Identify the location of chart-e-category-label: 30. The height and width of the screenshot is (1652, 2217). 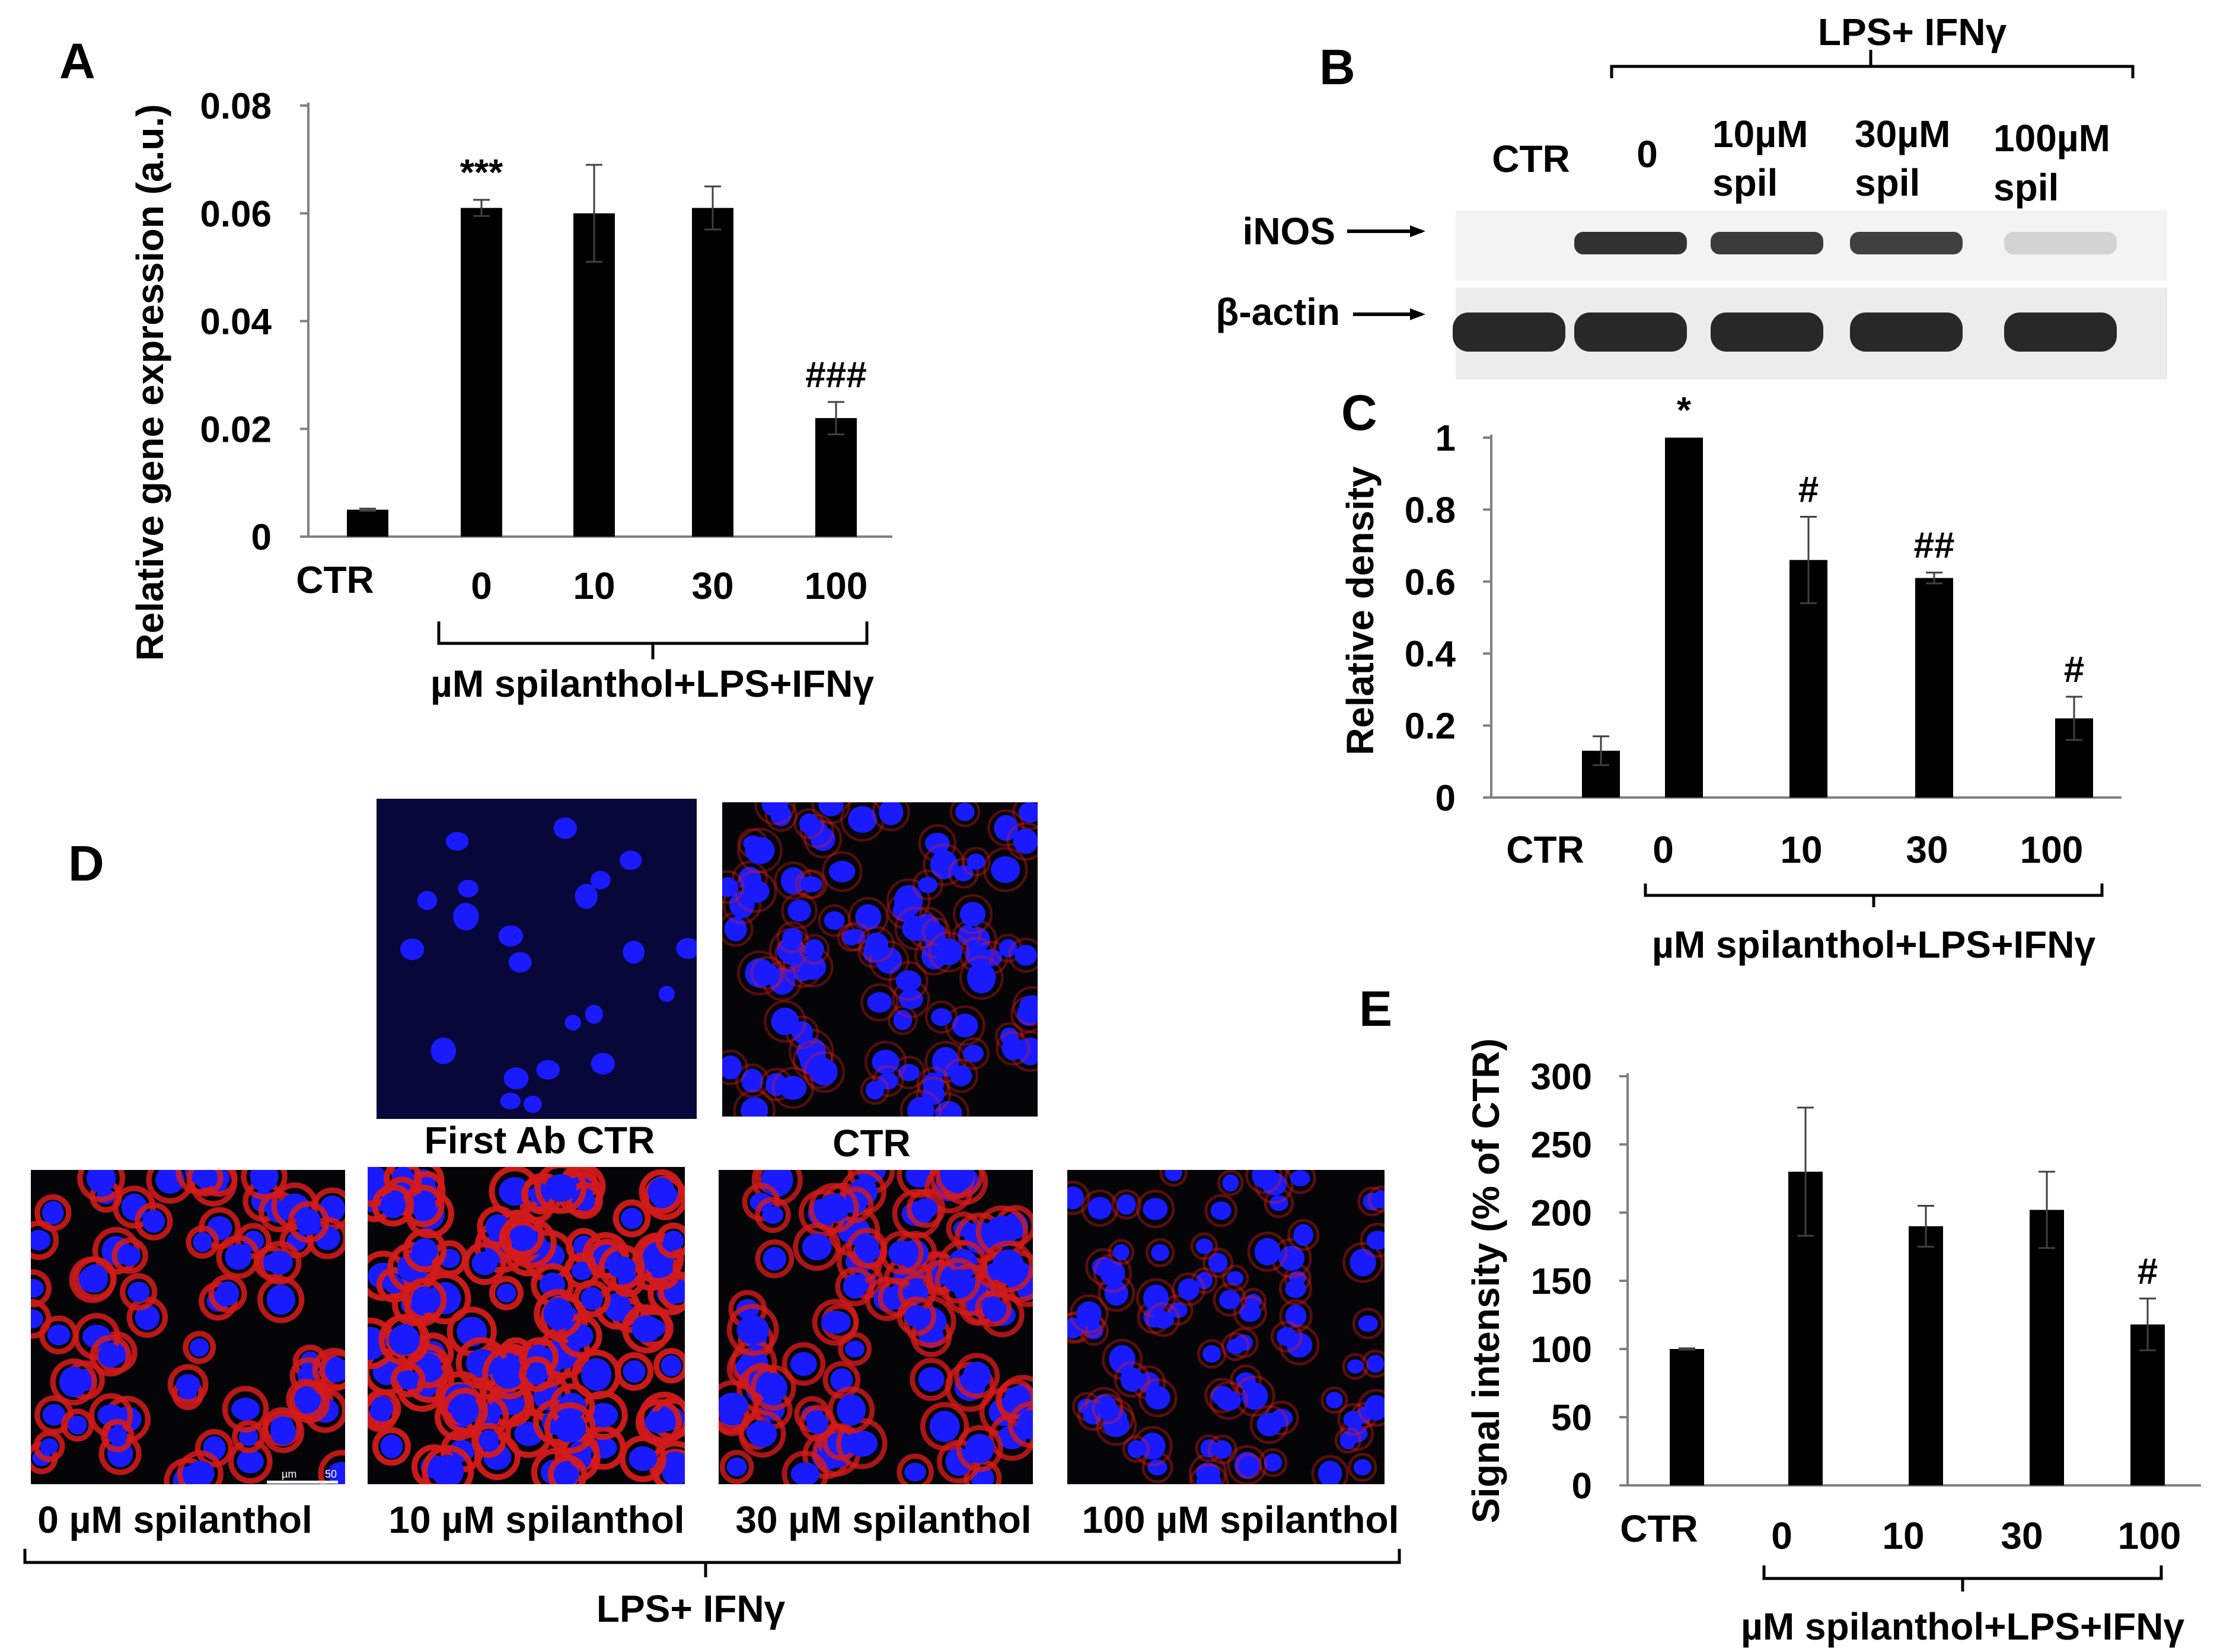
(2022, 1535).